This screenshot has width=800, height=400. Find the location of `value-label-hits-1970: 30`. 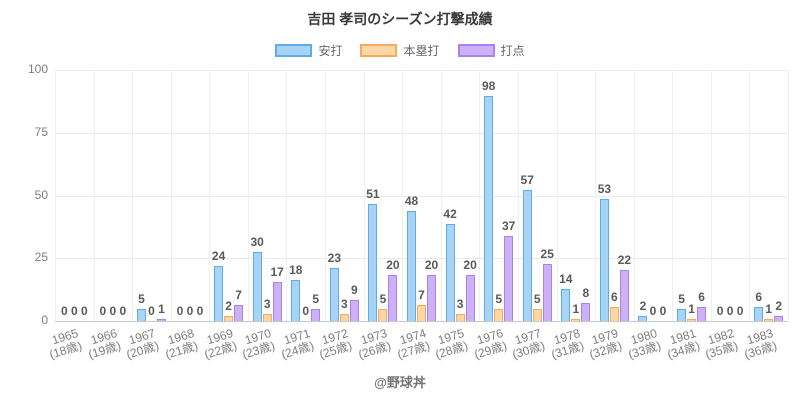

value-label-hits-1970: 30 is located at coordinates (257, 242).